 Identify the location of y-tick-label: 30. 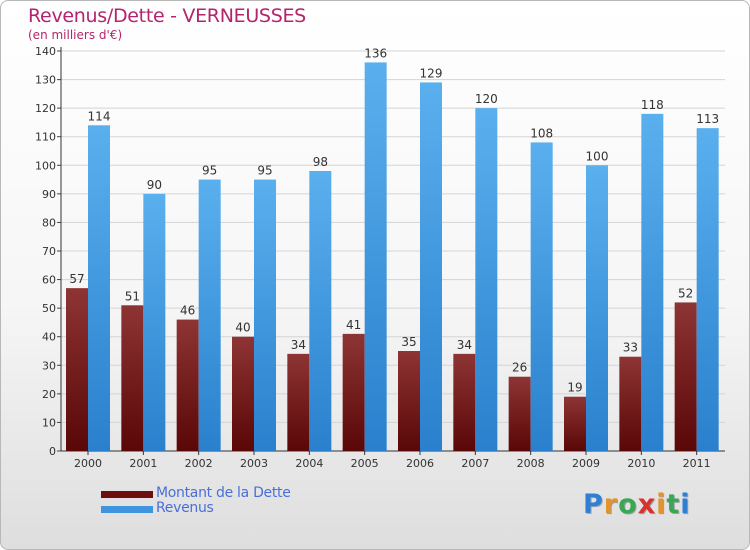
(49, 365).